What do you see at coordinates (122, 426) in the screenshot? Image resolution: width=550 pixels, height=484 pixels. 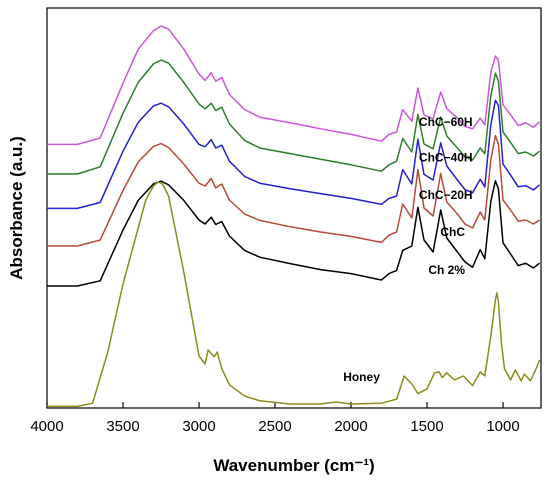 I see `x-tick-label: 3500` at bounding box center [122, 426].